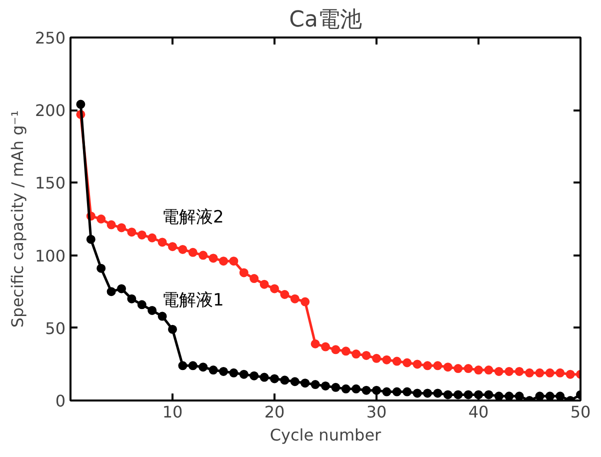 The height and width of the screenshot is (457, 601). What do you see at coordinates (580, 412) in the screenshot?
I see `x-tick-label: 50` at bounding box center [580, 412].